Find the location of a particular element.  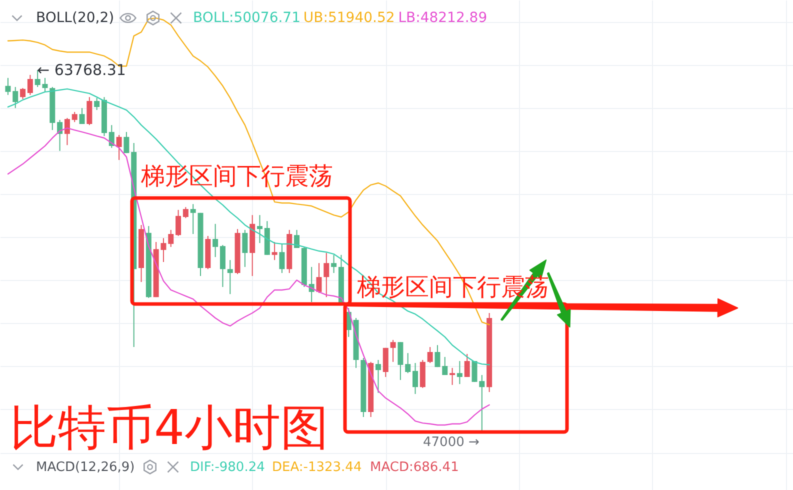

text: DEA:-1323.44 is located at coordinates (317, 467).